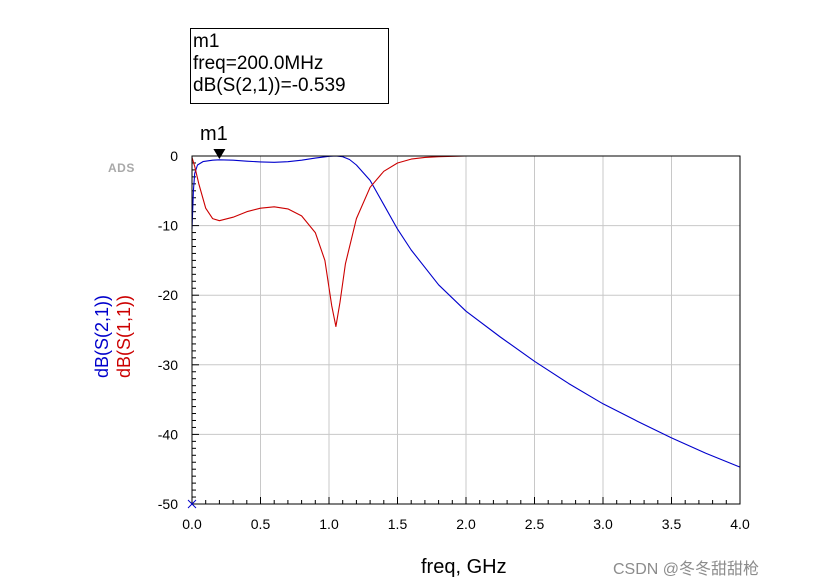 The height and width of the screenshot is (586, 814). I want to click on marker-readout-box: m1 freq=200.0MHz dB(S(2,1))=-0.539, so click(289, 66).